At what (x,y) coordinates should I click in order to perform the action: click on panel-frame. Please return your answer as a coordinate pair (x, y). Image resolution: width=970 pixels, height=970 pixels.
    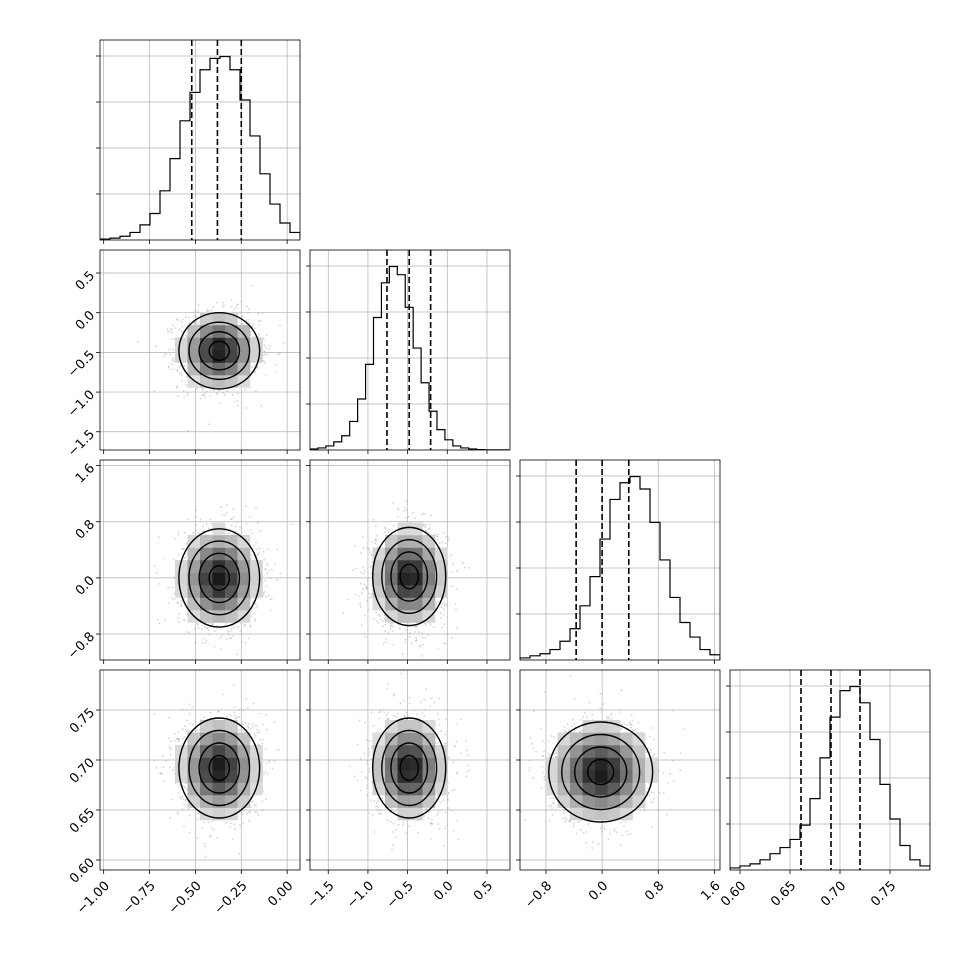
    Looking at the image, I should click on (200, 350).